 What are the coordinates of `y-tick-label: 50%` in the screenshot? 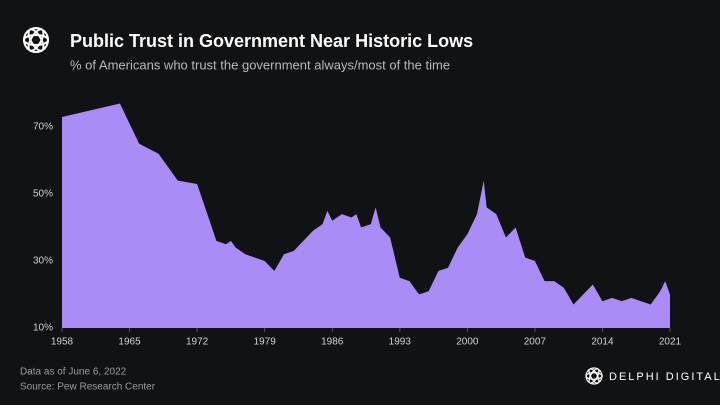 It's located at (43, 194).